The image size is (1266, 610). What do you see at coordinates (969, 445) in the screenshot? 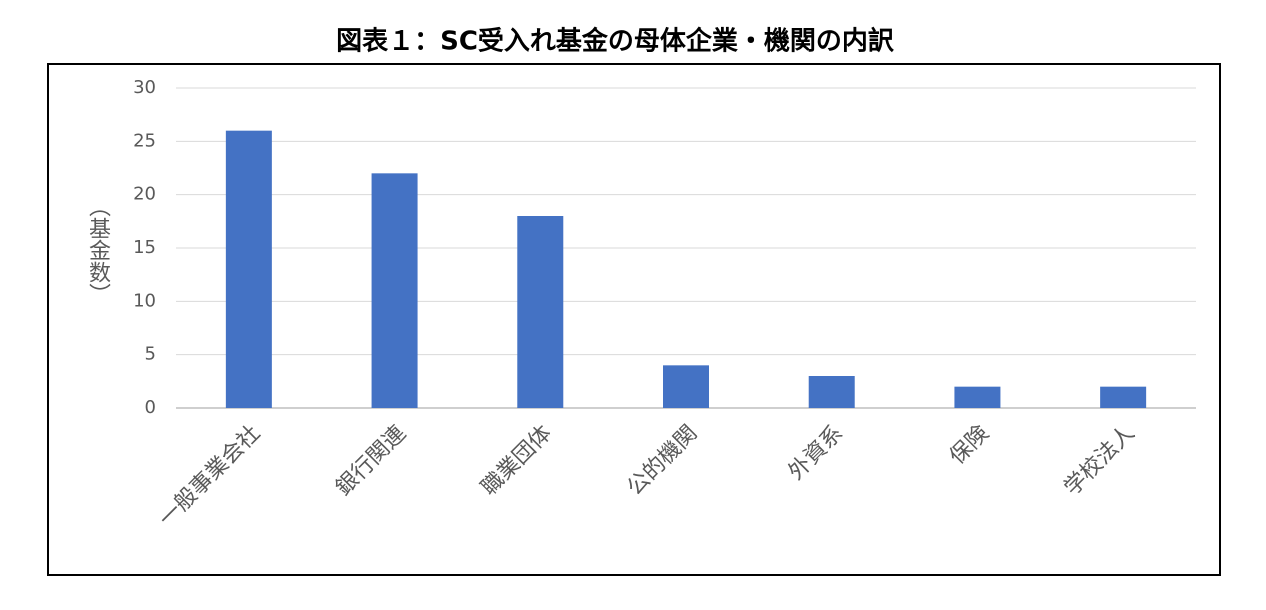
I see `x-tick-label: 保険` at bounding box center [969, 445].